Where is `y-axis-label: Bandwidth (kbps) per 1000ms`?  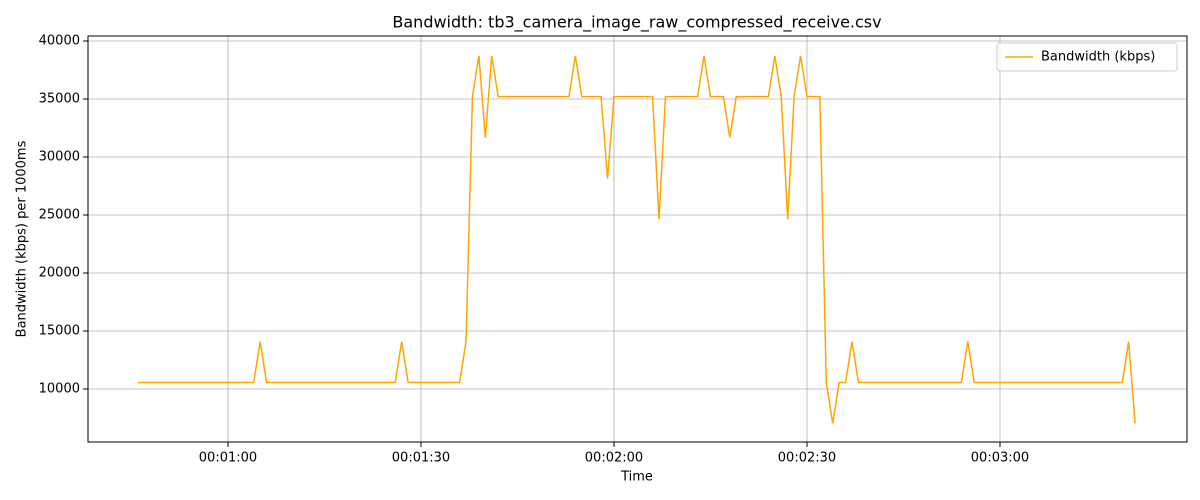 y-axis-label: Bandwidth (kbps) per 1000ms is located at coordinates (22, 238).